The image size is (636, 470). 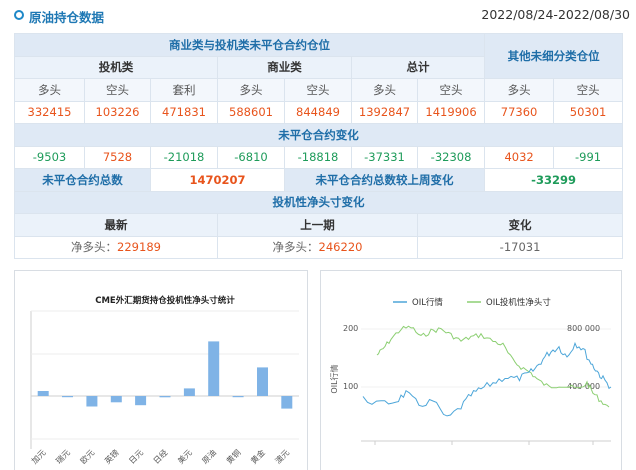 I want to click on change-cell: -21018, so click(x=184, y=157).